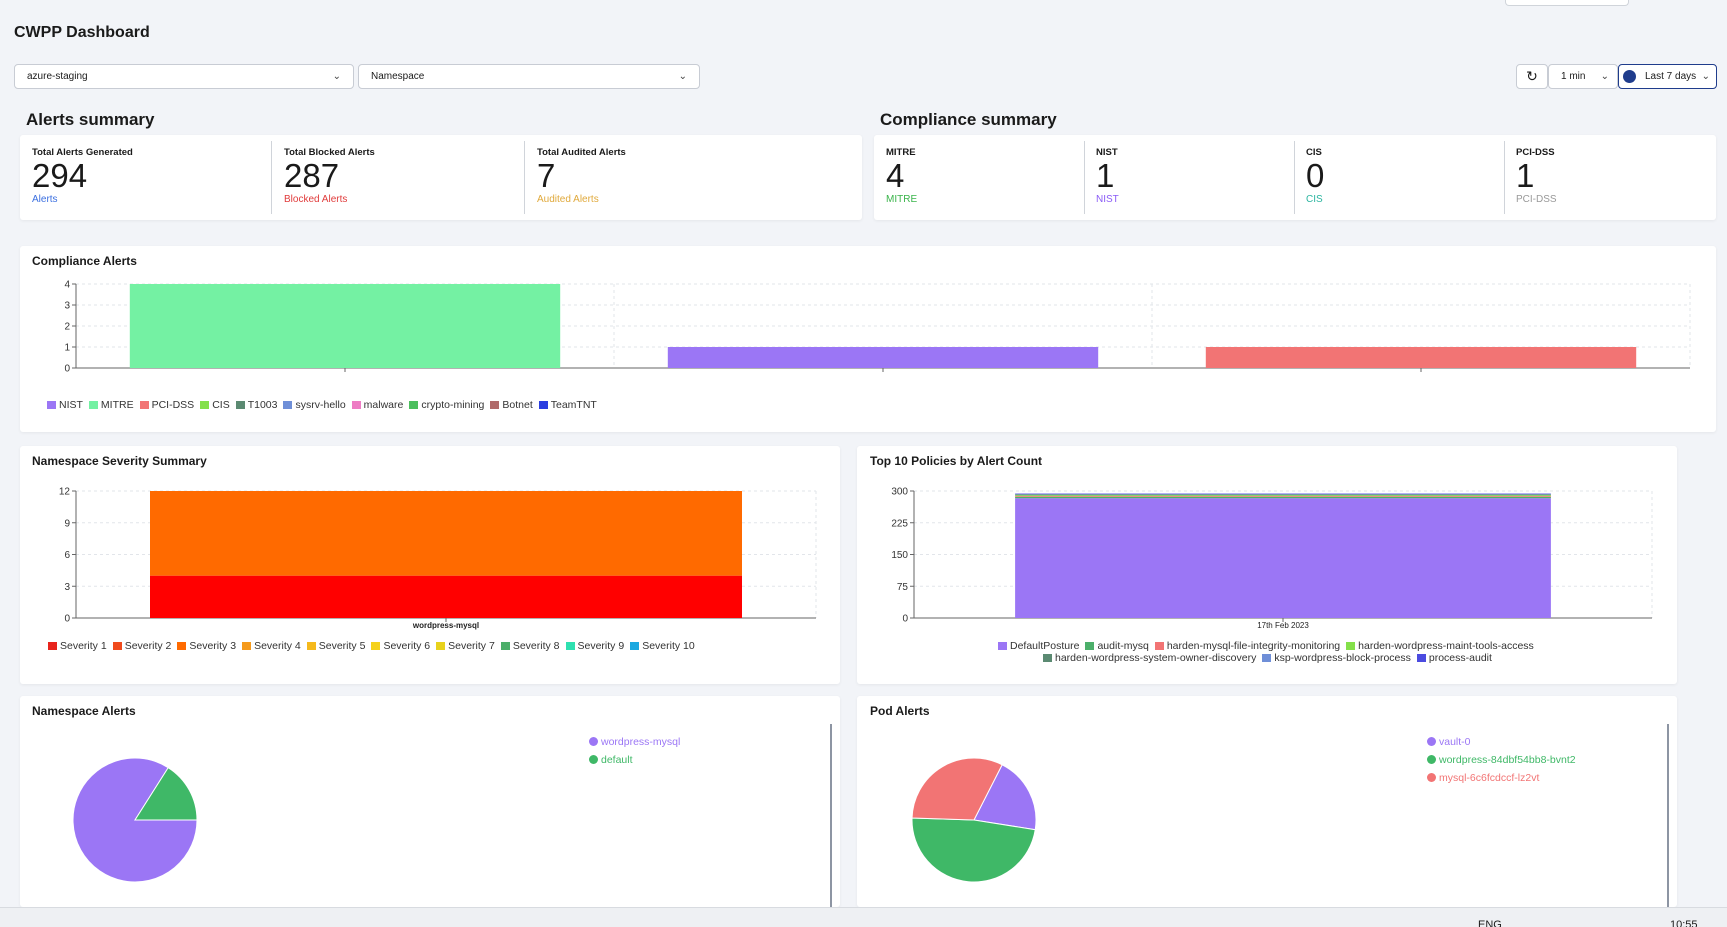 Image resolution: width=1727 pixels, height=927 pixels. Describe the element at coordinates (1671, 76) in the screenshot. I see `time-range-value: Last 7 days` at that location.